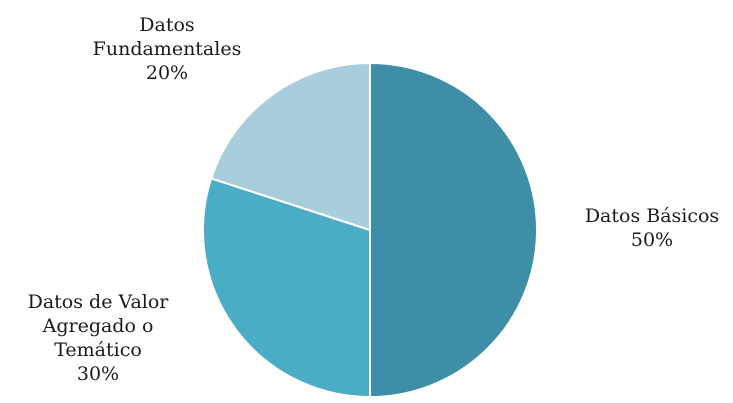  What do you see at coordinates (98, 350) in the screenshot?
I see `slice-name-line: Temático` at bounding box center [98, 350].